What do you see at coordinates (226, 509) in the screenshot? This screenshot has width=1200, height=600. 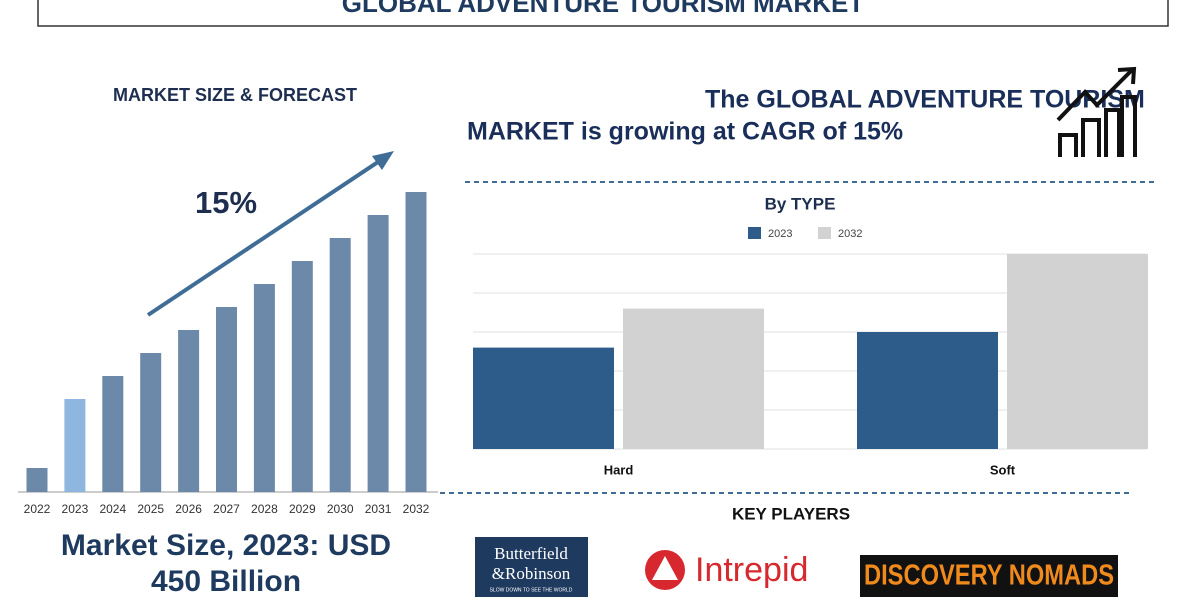 I see `x-tick-label: 2027` at bounding box center [226, 509].